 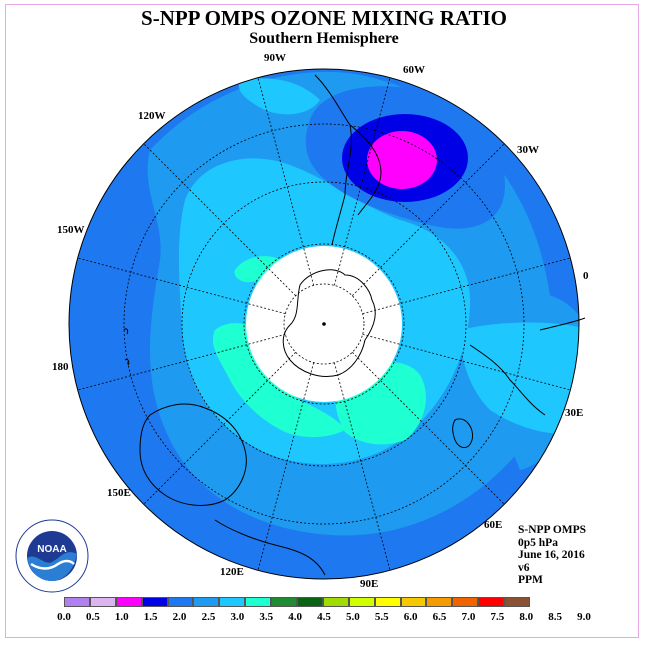 What do you see at coordinates (530, 580) in the screenshot?
I see `units-label: PPM` at bounding box center [530, 580].